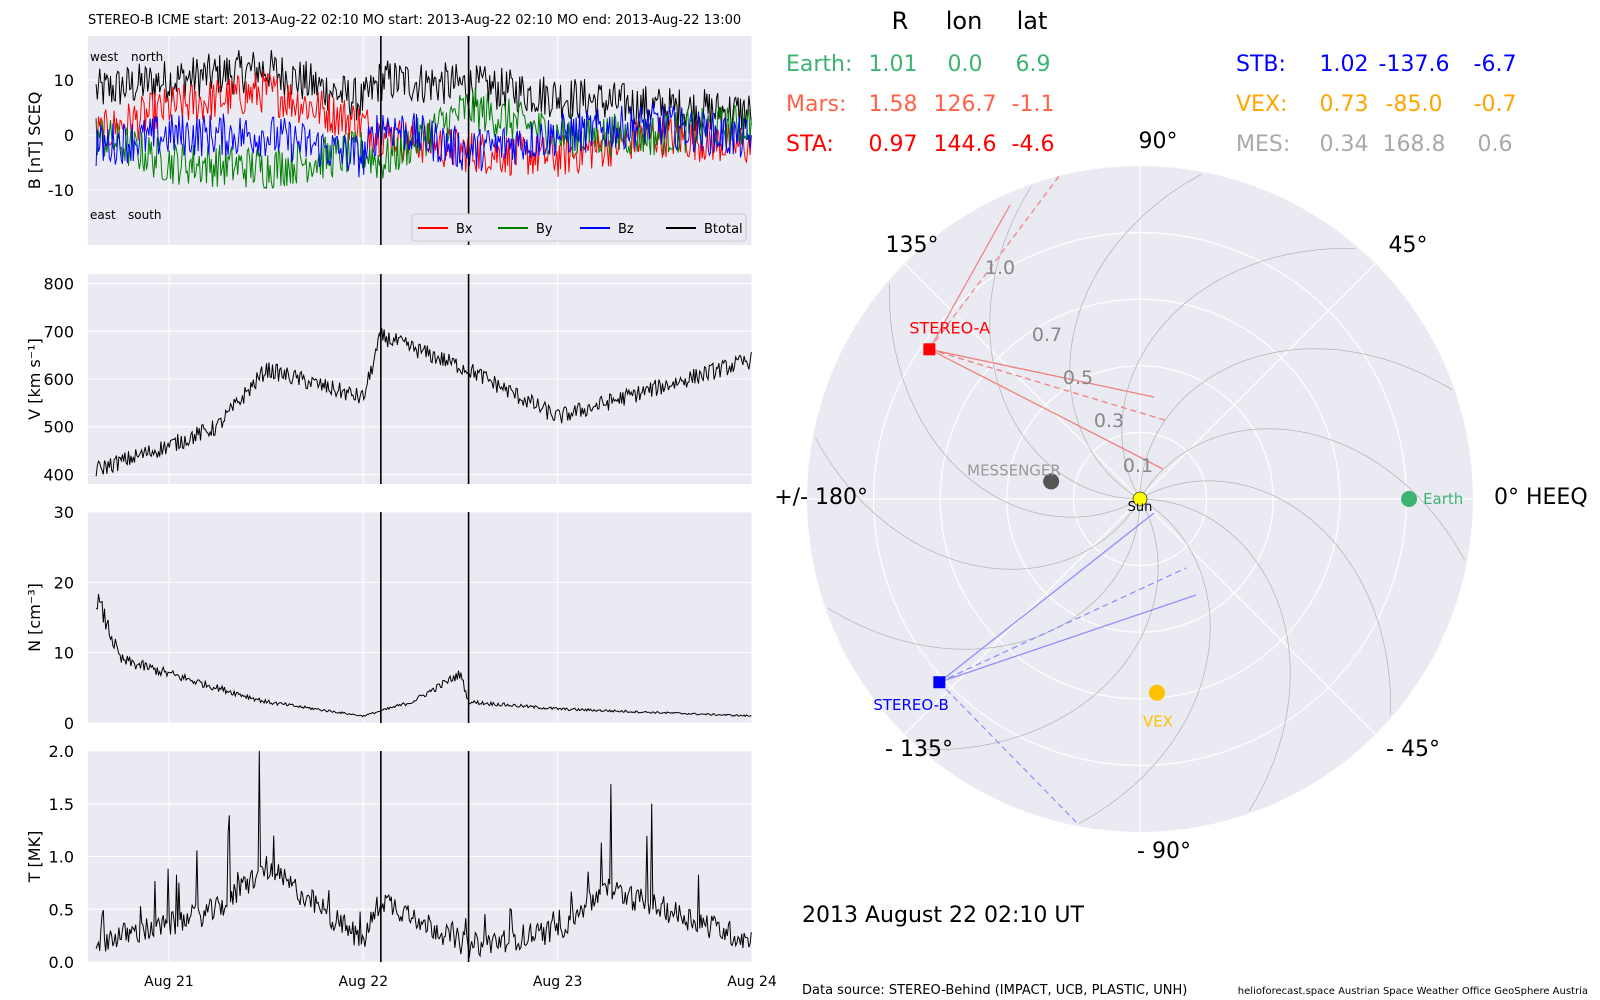 This screenshot has height=1000, width=1600. I want to click on legend-label: Bz, so click(626, 229).